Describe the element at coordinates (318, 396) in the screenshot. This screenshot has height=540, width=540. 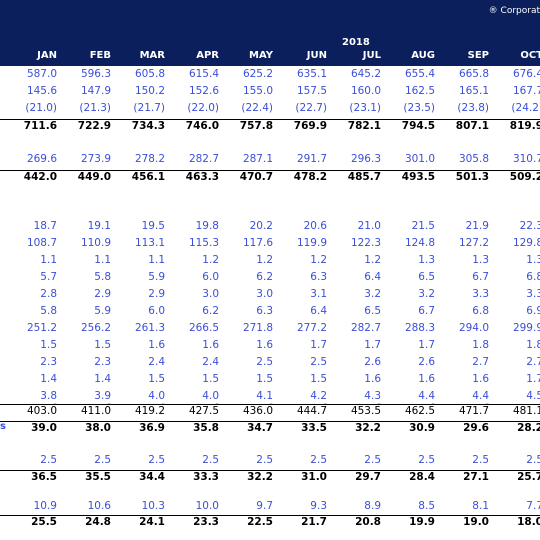
I see `table-cell: 4.2` at that location.